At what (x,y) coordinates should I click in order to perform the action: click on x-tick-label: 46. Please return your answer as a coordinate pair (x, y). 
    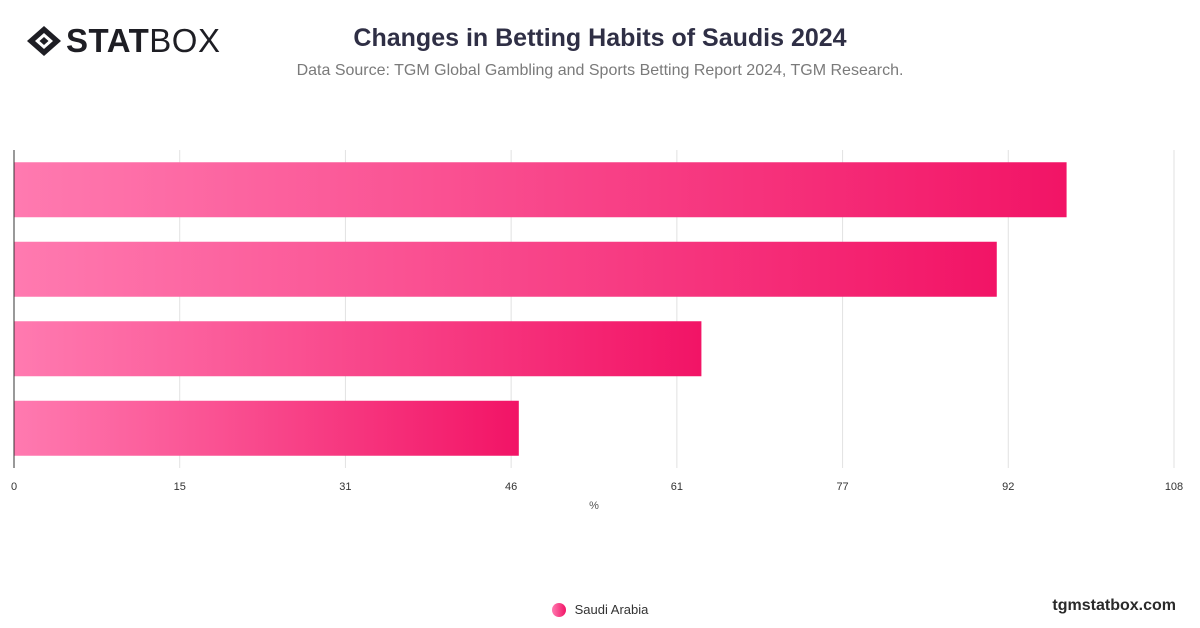
    Looking at the image, I should click on (511, 487).